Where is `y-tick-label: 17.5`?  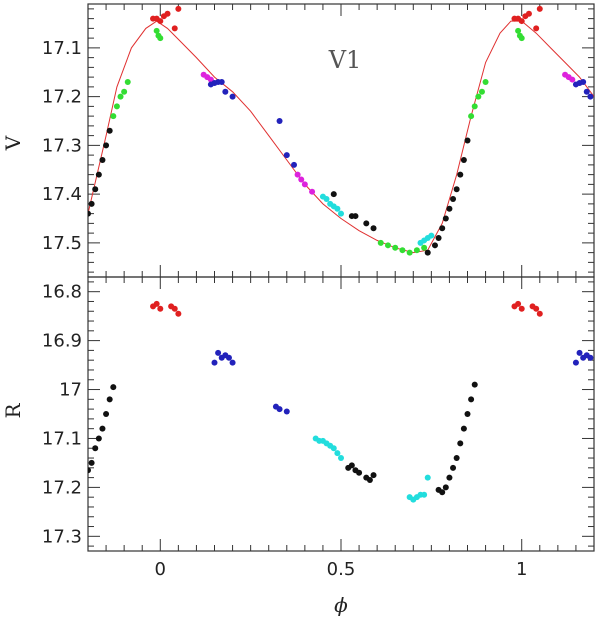
y-tick-label: 17.5 is located at coordinates (62, 243).